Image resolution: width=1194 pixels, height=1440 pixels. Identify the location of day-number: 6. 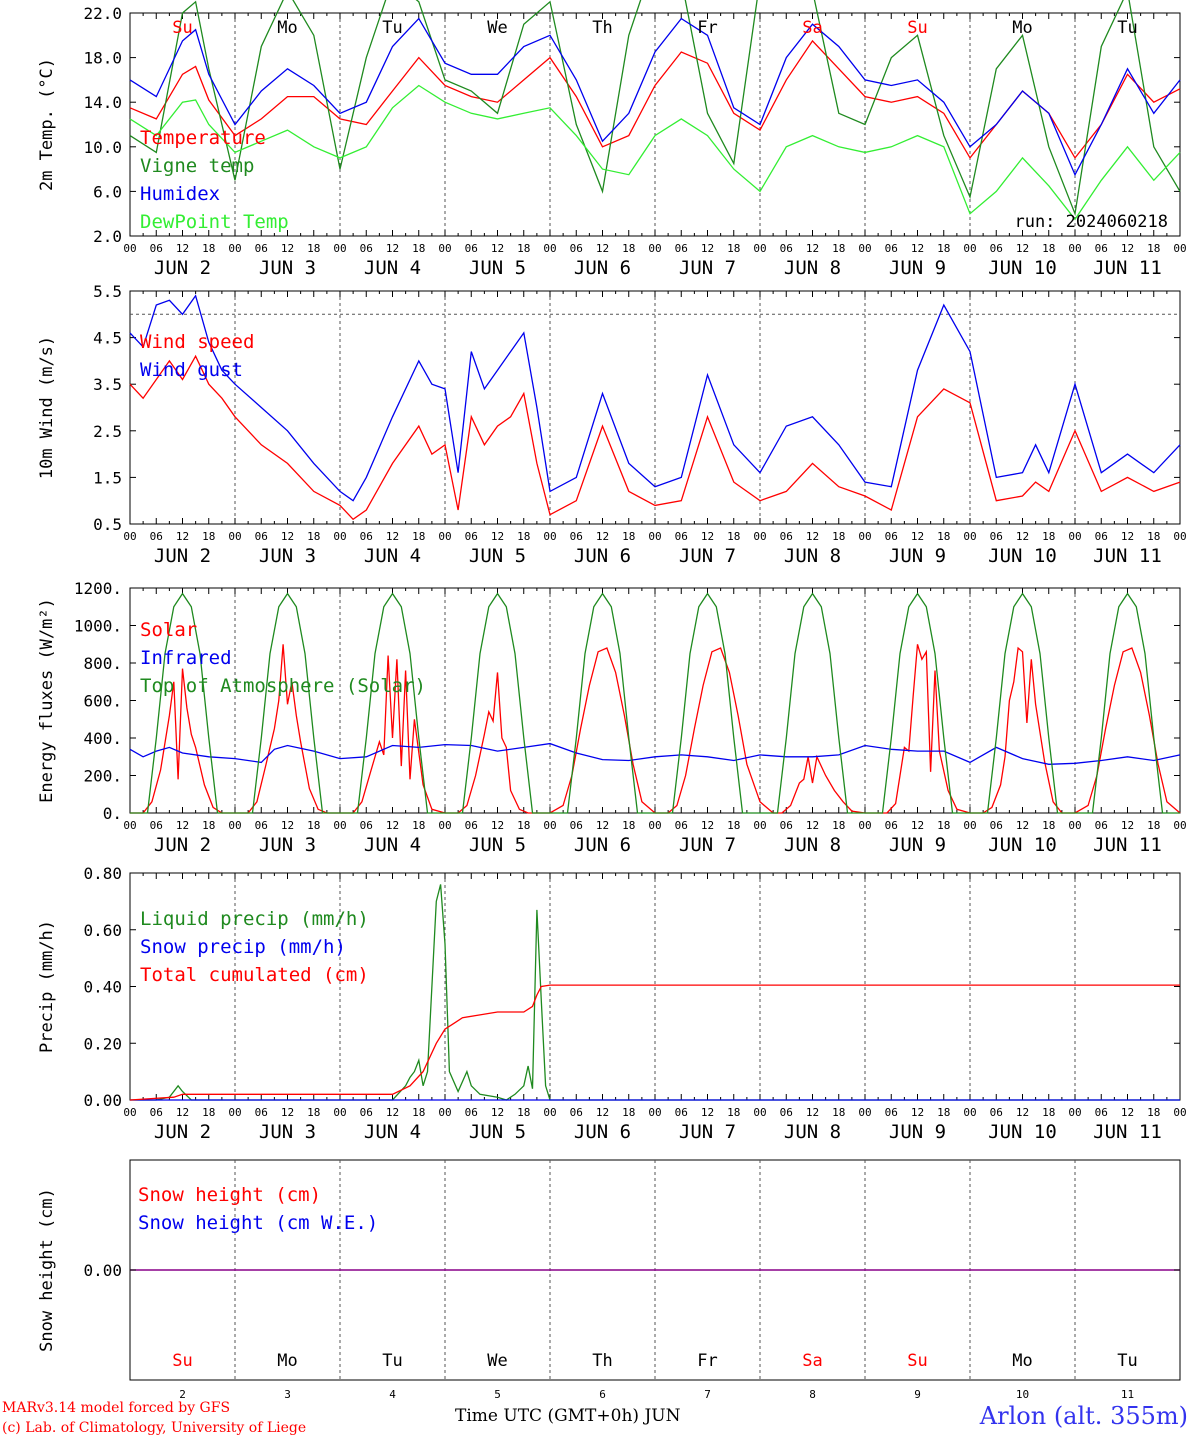
(602, 1394).